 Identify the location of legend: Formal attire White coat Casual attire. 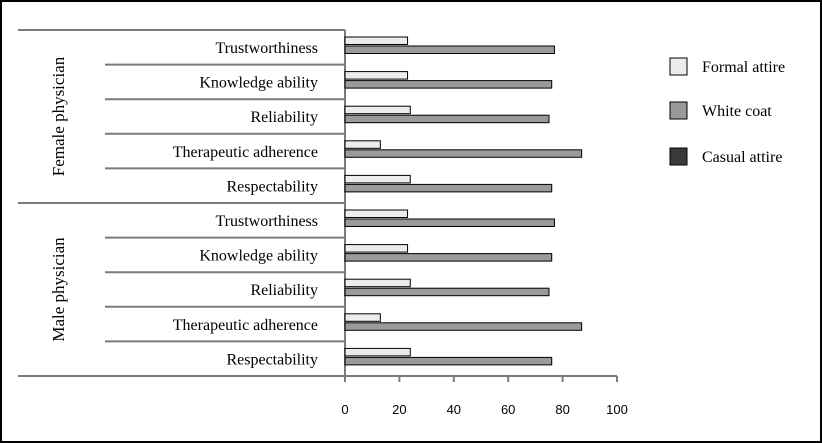
(727, 111).